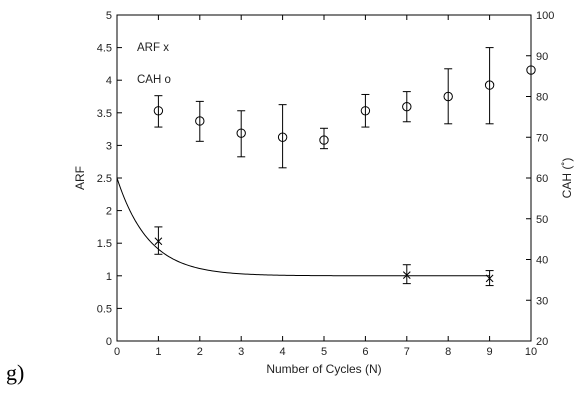 This screenshot has width=581, height=398. Describe the element at coordinates (117, 352) in the screenshot. I see `x-tick-label: 0` at that location.